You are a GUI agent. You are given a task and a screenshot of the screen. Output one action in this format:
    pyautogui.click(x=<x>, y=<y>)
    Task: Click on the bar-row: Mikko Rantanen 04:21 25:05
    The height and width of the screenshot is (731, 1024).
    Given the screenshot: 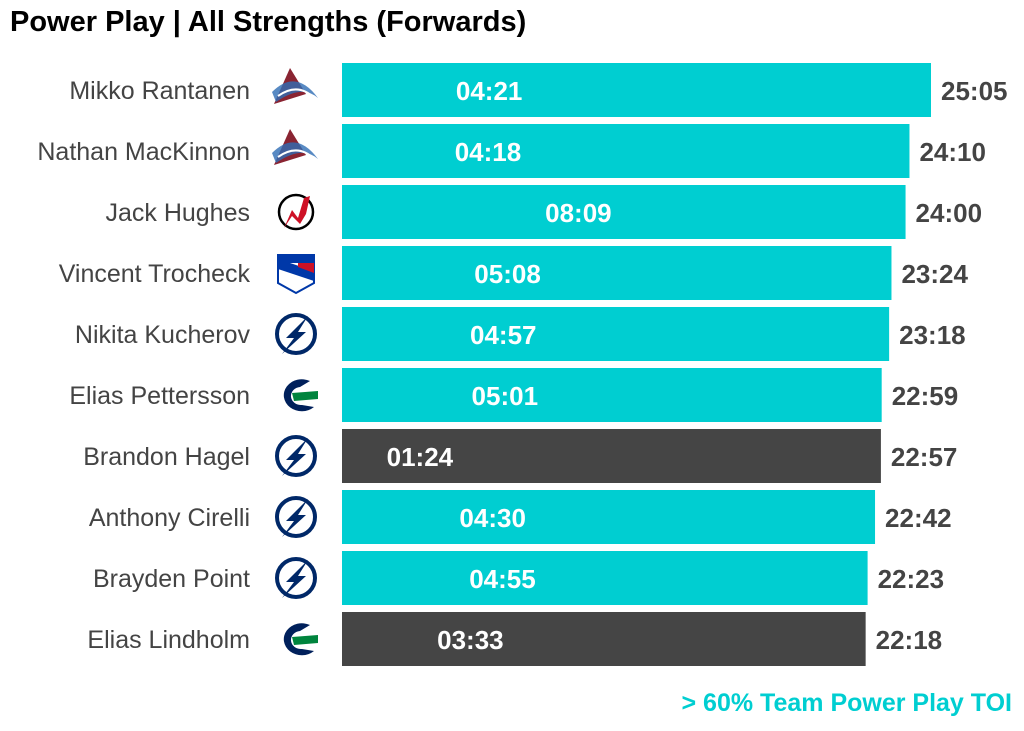 What is the action you would take?
    pyautogui.click(x=538, y=90)
    